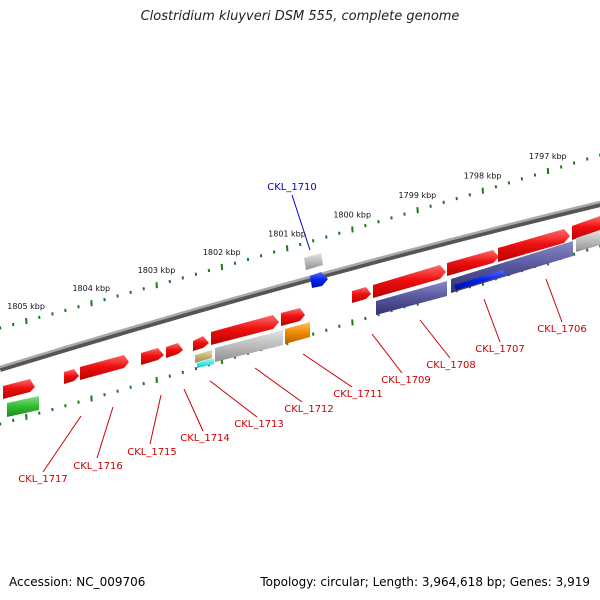  Describe the element at coordinates (292, 187) in the screenshot. I see `highlight-gene-label: CKL_1710` at that location.